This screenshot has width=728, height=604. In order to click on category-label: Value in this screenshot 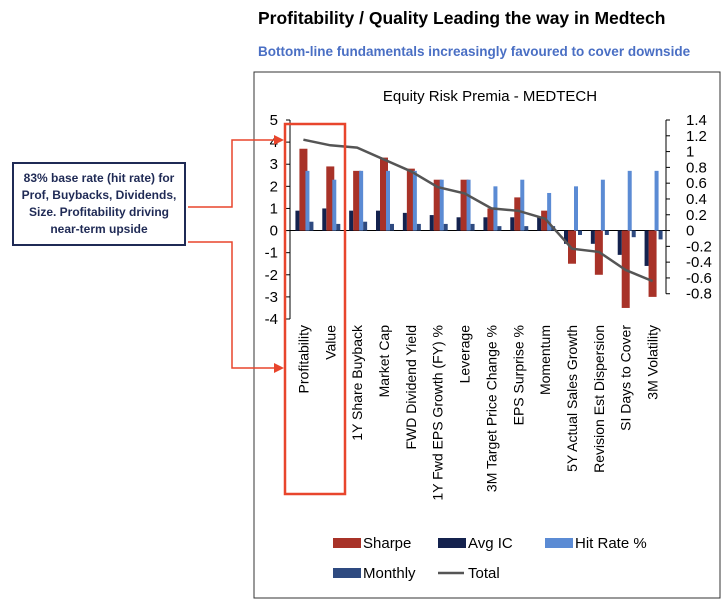, I will do `click(330, 342)`.